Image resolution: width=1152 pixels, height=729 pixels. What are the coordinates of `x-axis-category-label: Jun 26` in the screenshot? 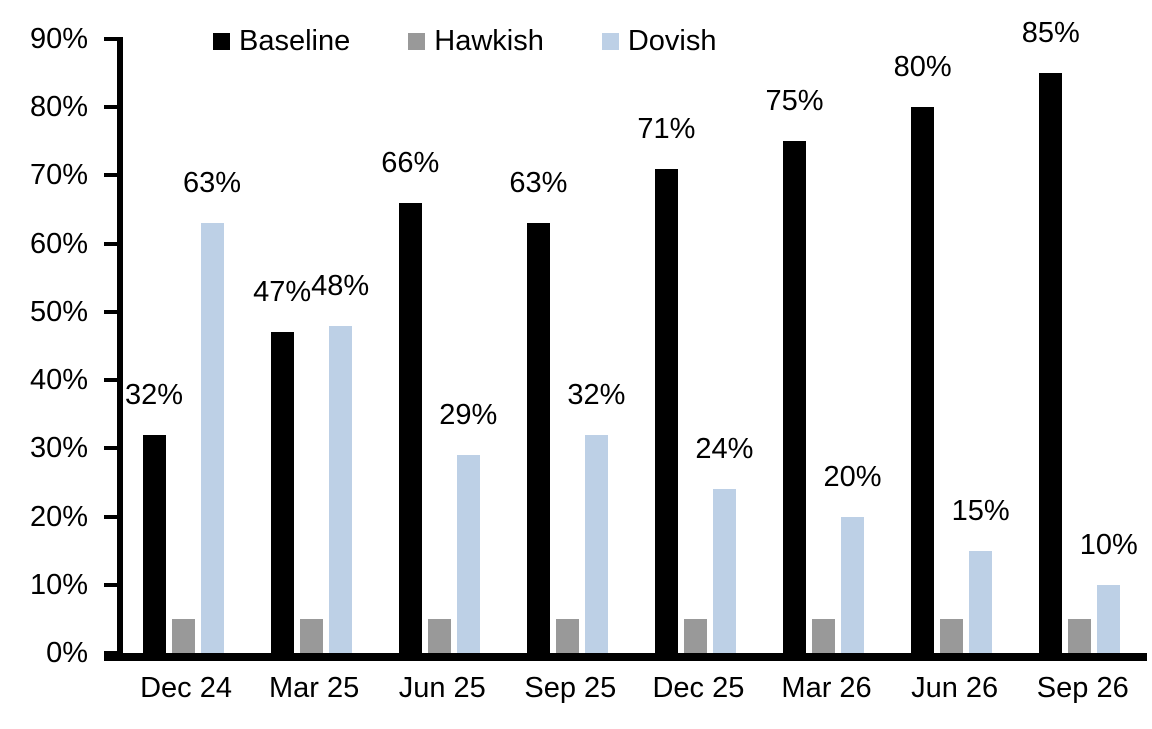 It's located at (955, 688).